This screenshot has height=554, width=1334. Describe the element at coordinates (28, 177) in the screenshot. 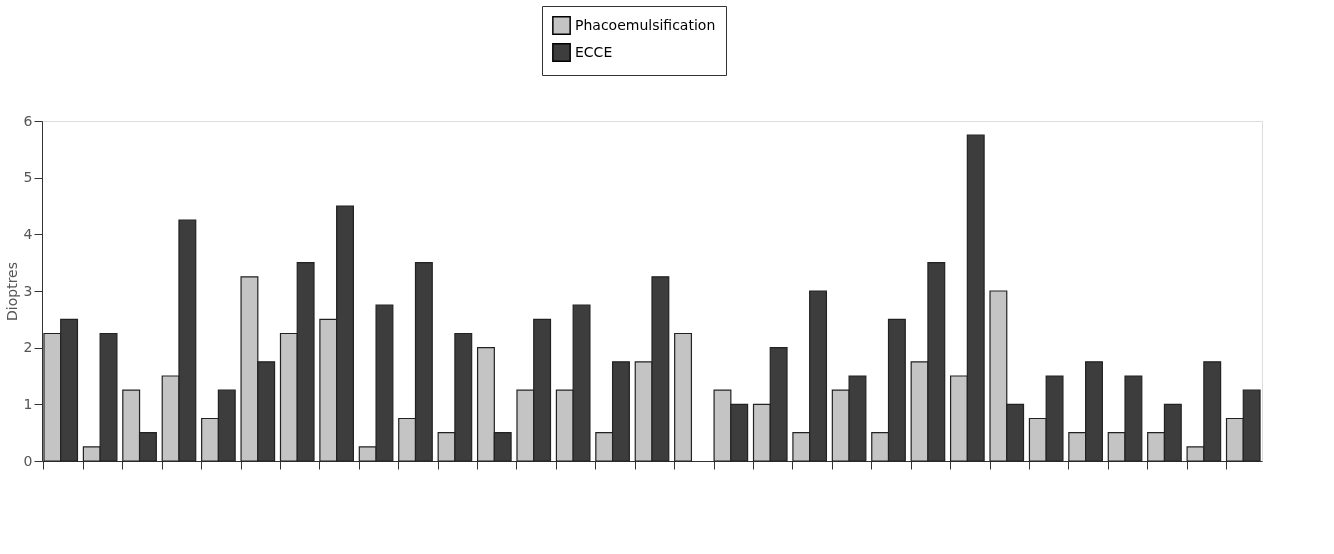

I see `y-tick-label: 5` at that location.